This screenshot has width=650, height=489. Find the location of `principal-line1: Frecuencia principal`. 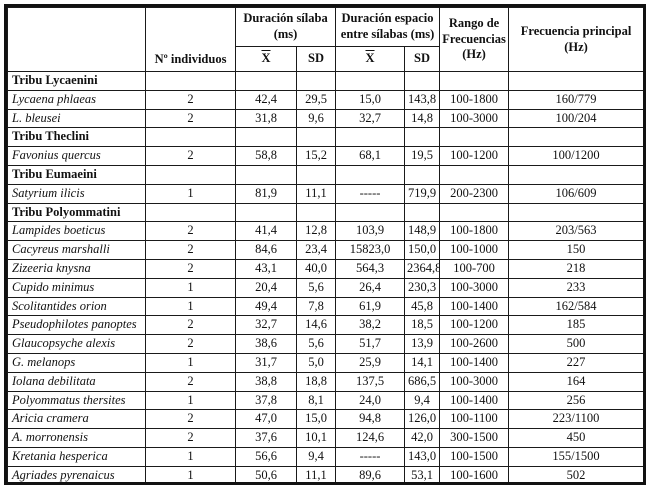

principal-line1: Frecuencia principal is located at coordinates (576, 30).